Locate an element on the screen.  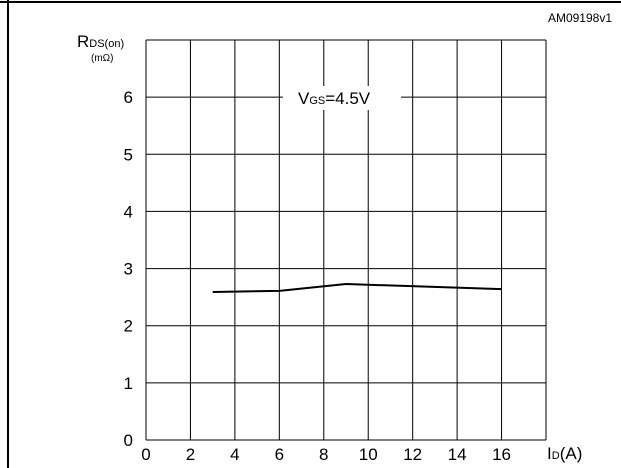
y-tick-label: 2 is located at coordinates (128, 326).